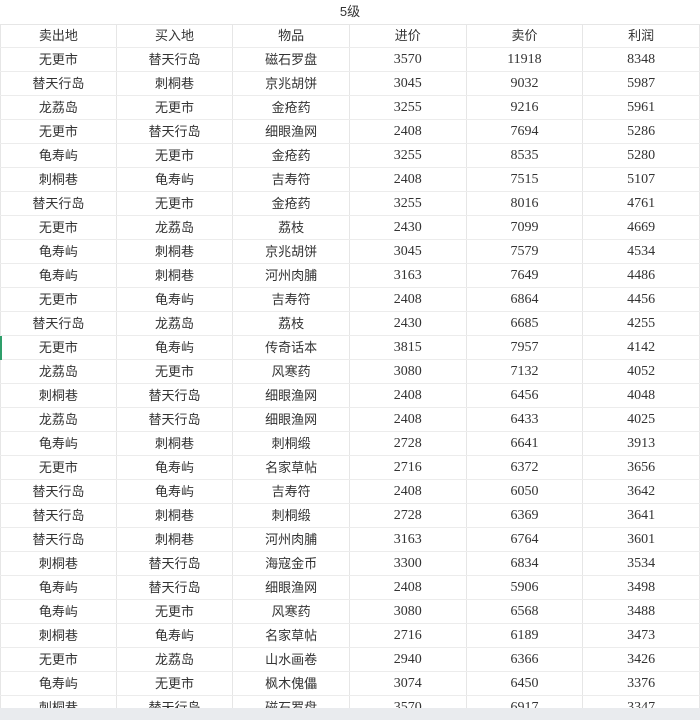 This screenshot has height=720, width=700. Describe the element at coordinates (641, 251) in the screenshot. I see `table-cell: 4534` at that location.